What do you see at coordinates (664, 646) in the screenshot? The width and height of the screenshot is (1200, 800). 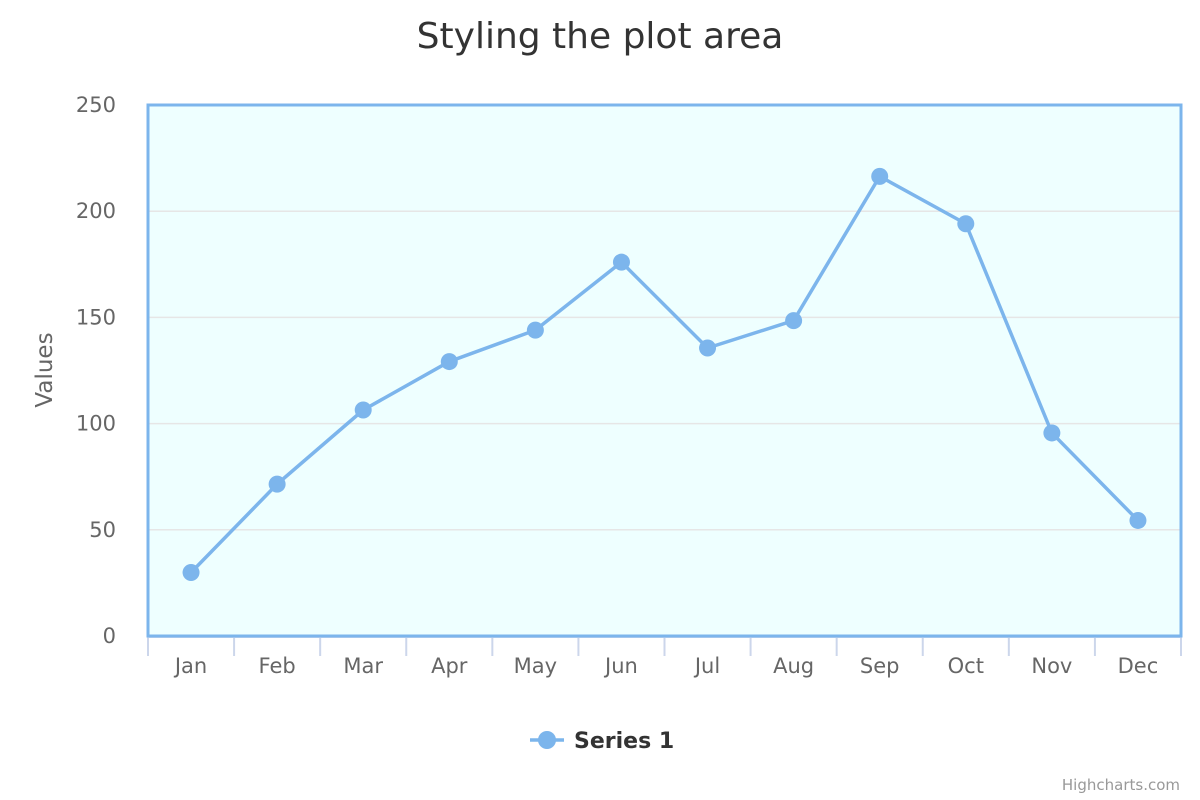 I see `x-axis` at bounding box center [664, 646].